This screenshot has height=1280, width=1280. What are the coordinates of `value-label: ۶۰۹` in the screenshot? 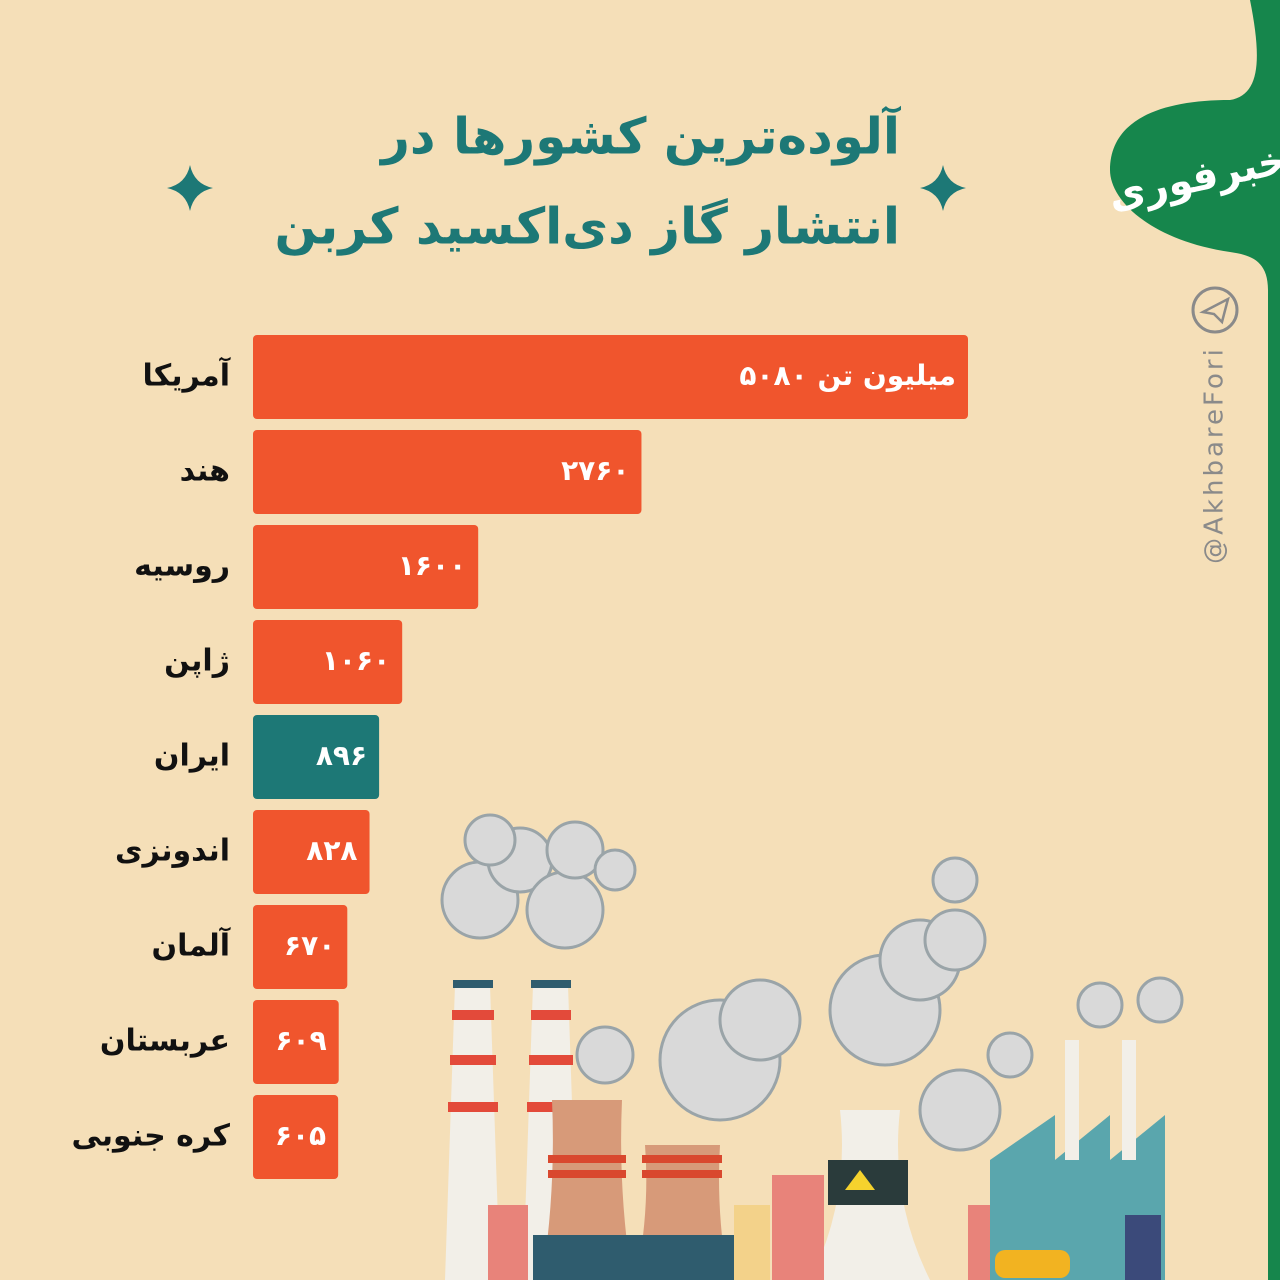 It's located at (300, 1040).